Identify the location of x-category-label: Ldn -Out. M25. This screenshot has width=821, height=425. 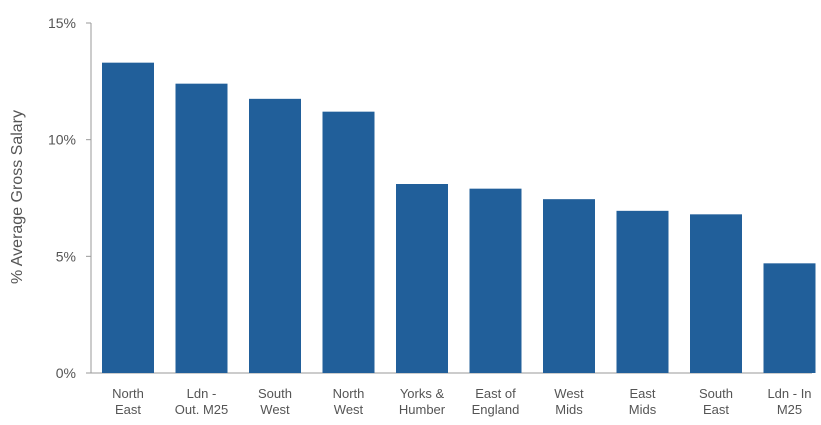
(201, 401).